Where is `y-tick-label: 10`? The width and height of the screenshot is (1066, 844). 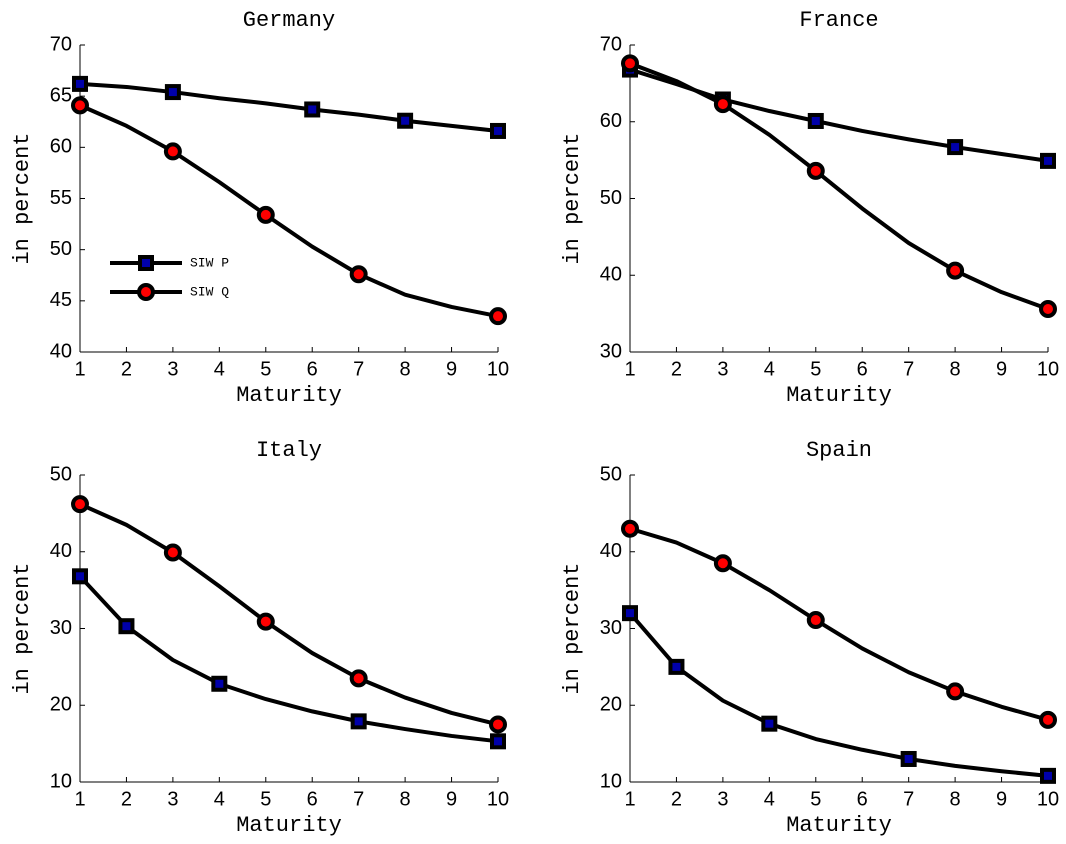 y-tick-label: 10 is located at coordinates (61, 781).